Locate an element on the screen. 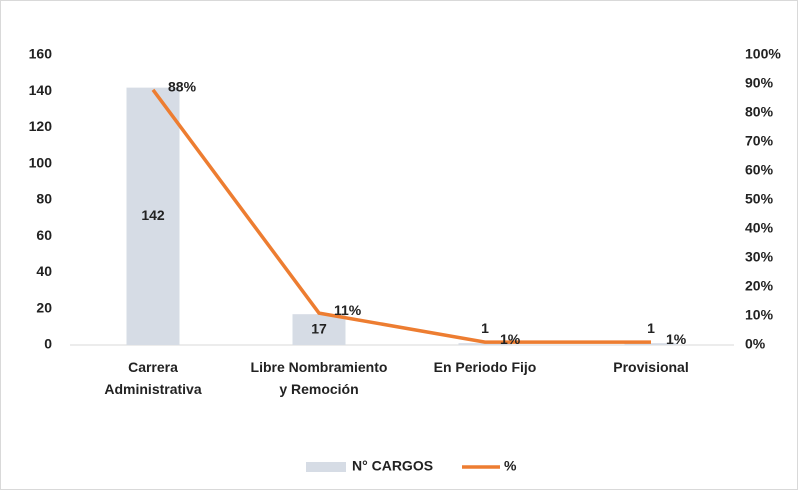 This screenshot has height=490, width=798. y2-tick-label: 40% is located at coordinates (759, 228).